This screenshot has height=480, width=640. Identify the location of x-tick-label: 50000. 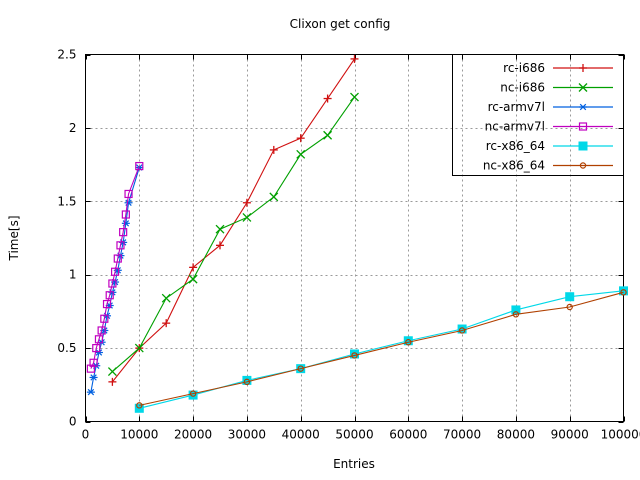
(354, 435).